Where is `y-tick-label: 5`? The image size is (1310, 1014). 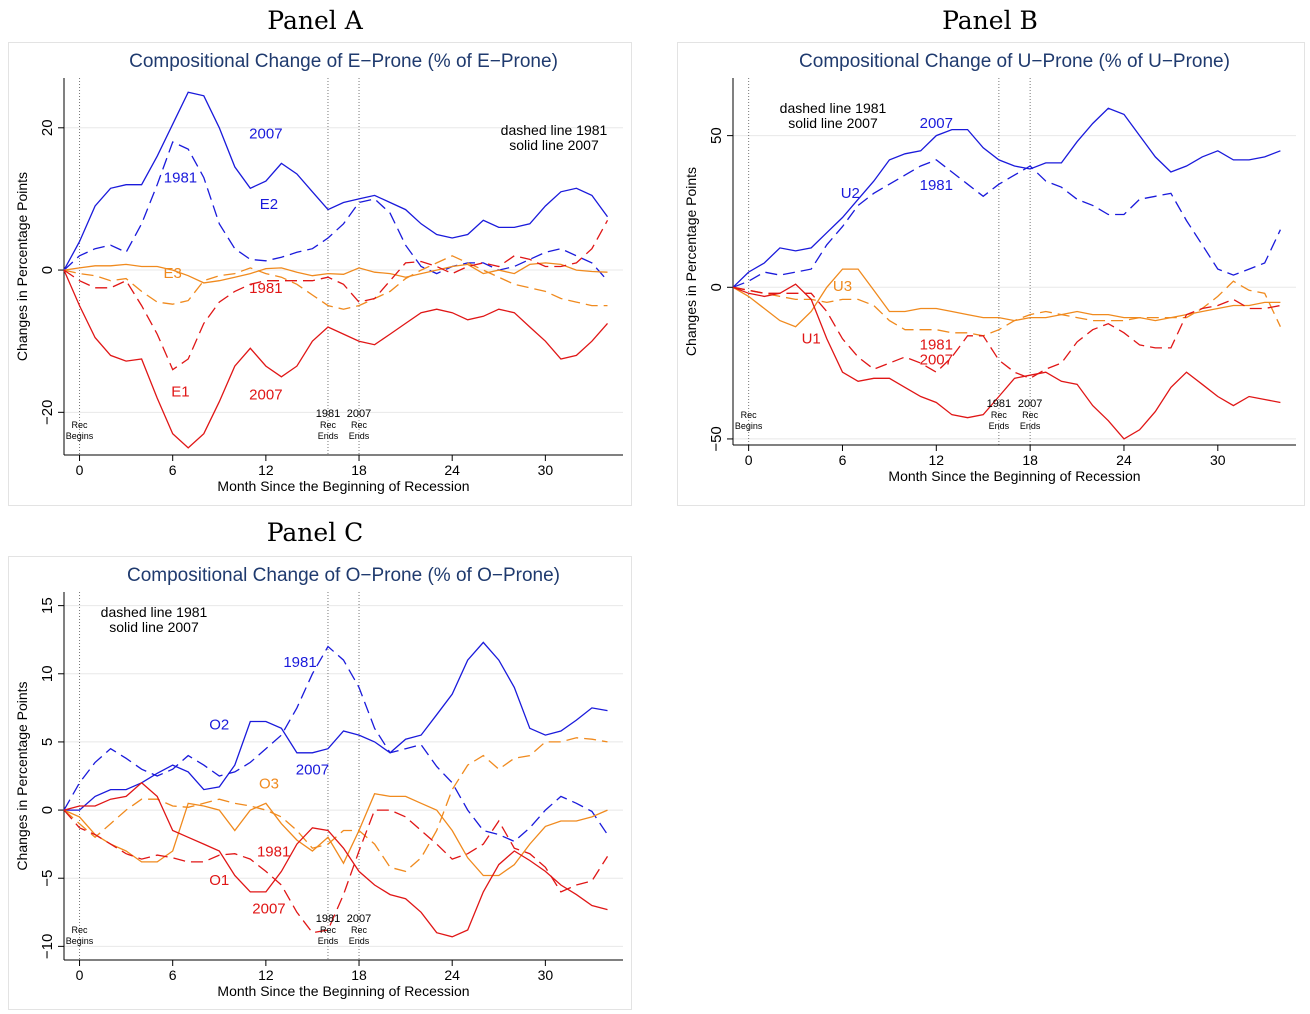 y-tick-label: 5 is located at coordinates (47, 742).